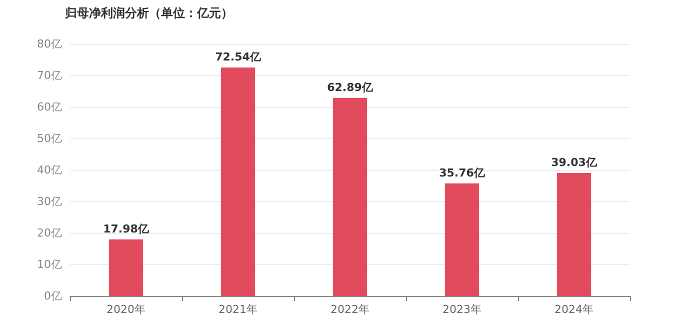 The width and height of the screenshot is (700, 336). Describe the element at coordinates (49, 107) in the screenshot. I see `y-tick-label: 60亿` at that location.